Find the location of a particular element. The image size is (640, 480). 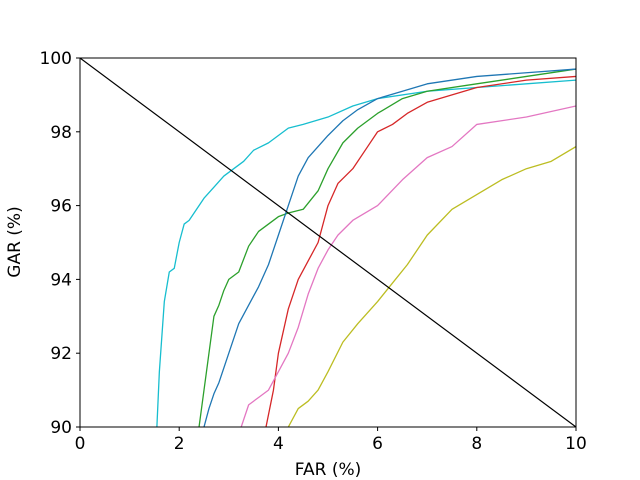

x-axis: 0 2 4 6 8 10 is located at coordinates (331, 440).